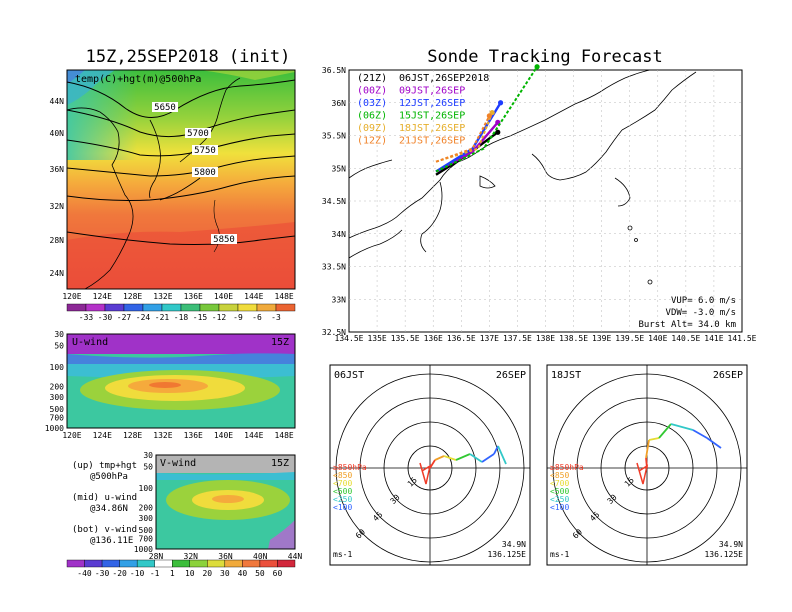  What do you see at coordinates (260, 556) in the screenshot?
I see `v-wind-lat-tick: 40N` at bounding box center [260, 556].